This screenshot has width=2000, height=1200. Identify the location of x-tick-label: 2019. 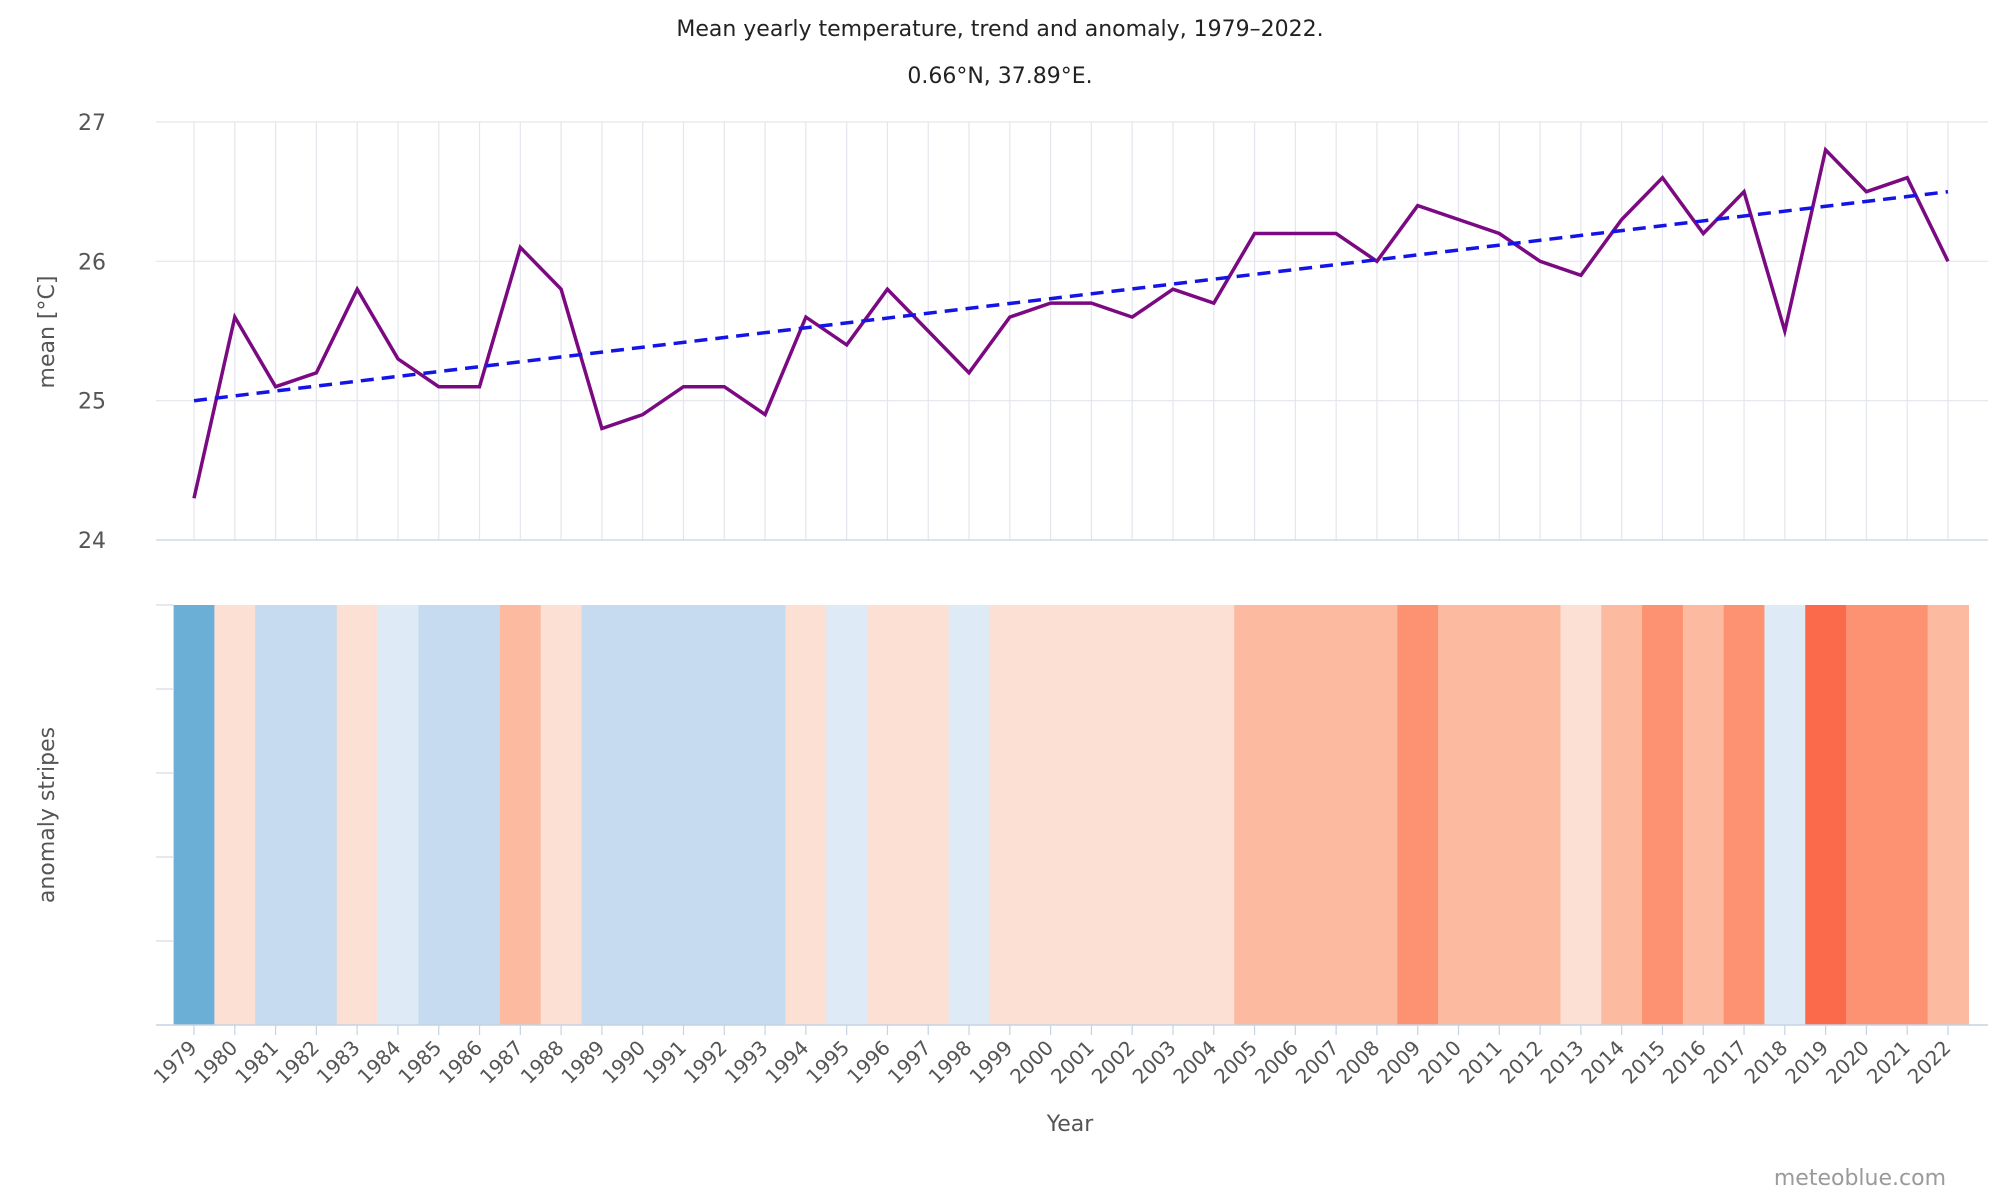
(1806, 1062).